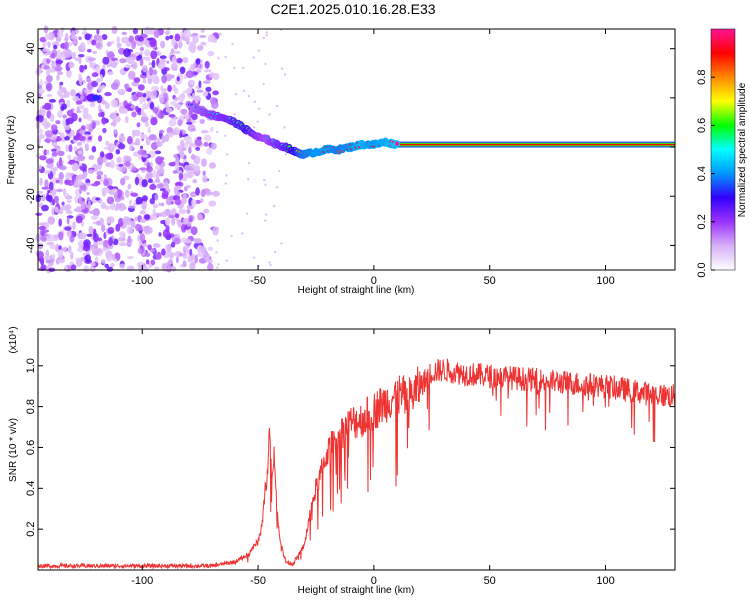 The image size is (750, 600). I want to click on colorbar-tick-label: 0.8, so click(702, 77).